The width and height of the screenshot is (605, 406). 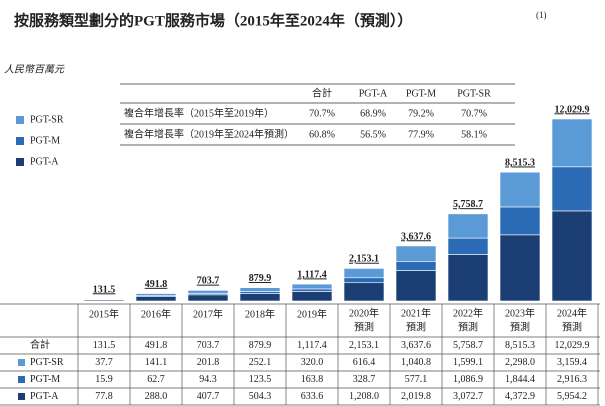 I want to click on table-value: 77.8, so click(x=104, y=396).